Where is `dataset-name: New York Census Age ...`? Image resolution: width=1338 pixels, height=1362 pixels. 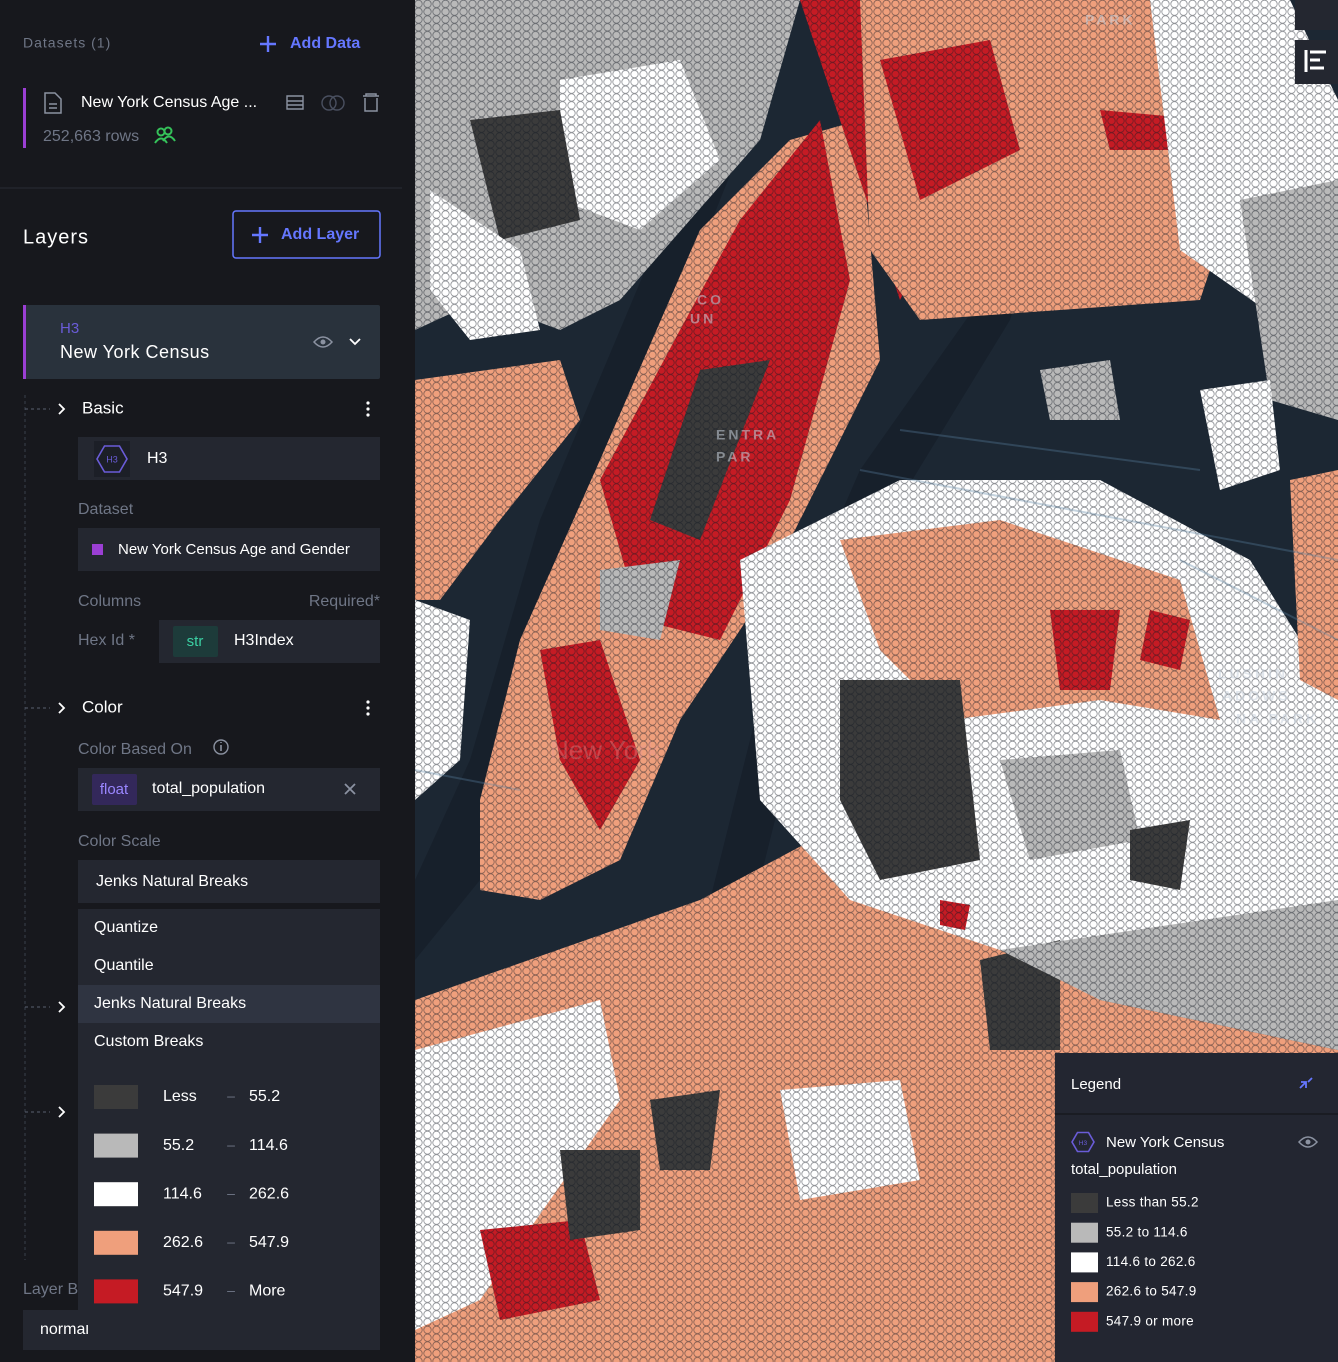 dataset-name: New York Census Age ... is located at coordinates (169, 102).